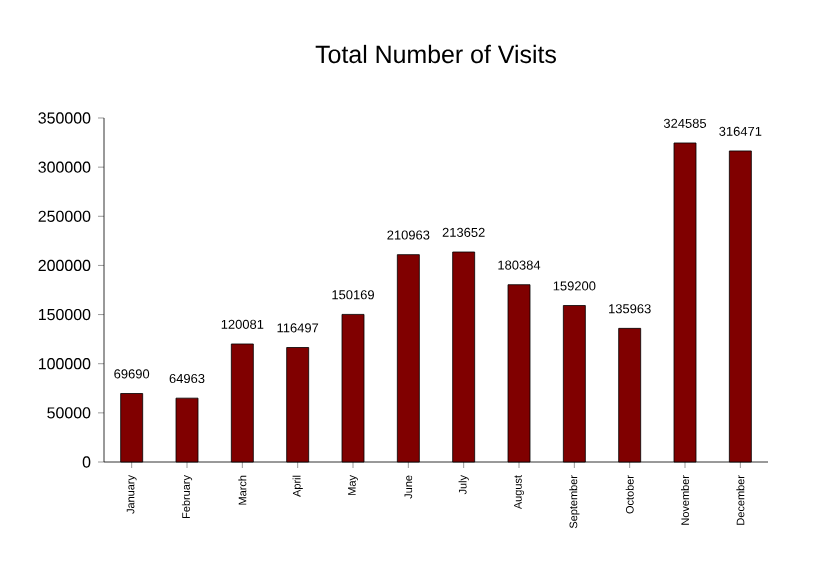 Image resolution: width=826 pixels, height=574 pixels. I want to click on chart-title: Total Number of Visits, so click(435, 54).